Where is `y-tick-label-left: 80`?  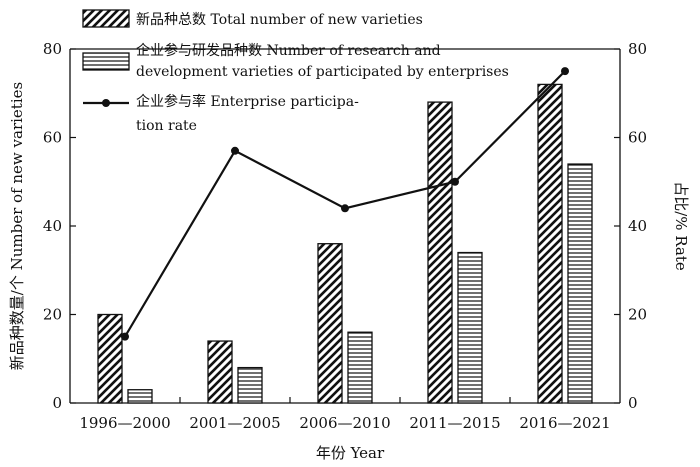
y-tick-label-left: 80 is located at coordinates (52, 49).